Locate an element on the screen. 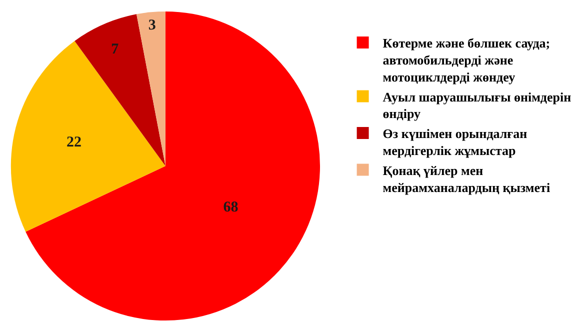  data-label: 3 is located at coordinates (152, 25).